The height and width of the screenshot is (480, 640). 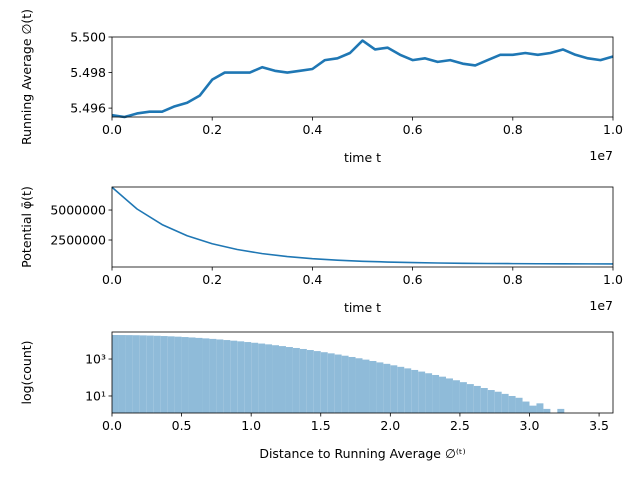 I want to click on x-axis-label: Distance to Running Average ∅⁽ᵗ⁾, so click(x=362, y=453).